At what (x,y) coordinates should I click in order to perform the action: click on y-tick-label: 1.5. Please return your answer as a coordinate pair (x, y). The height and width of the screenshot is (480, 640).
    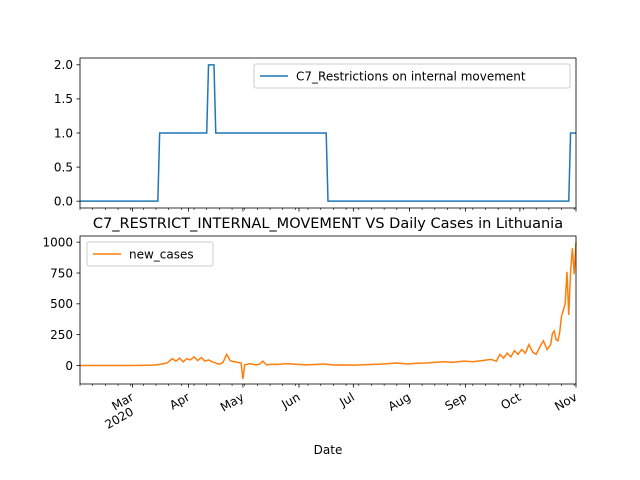
    Looking at the image, I should click on (63, 99).